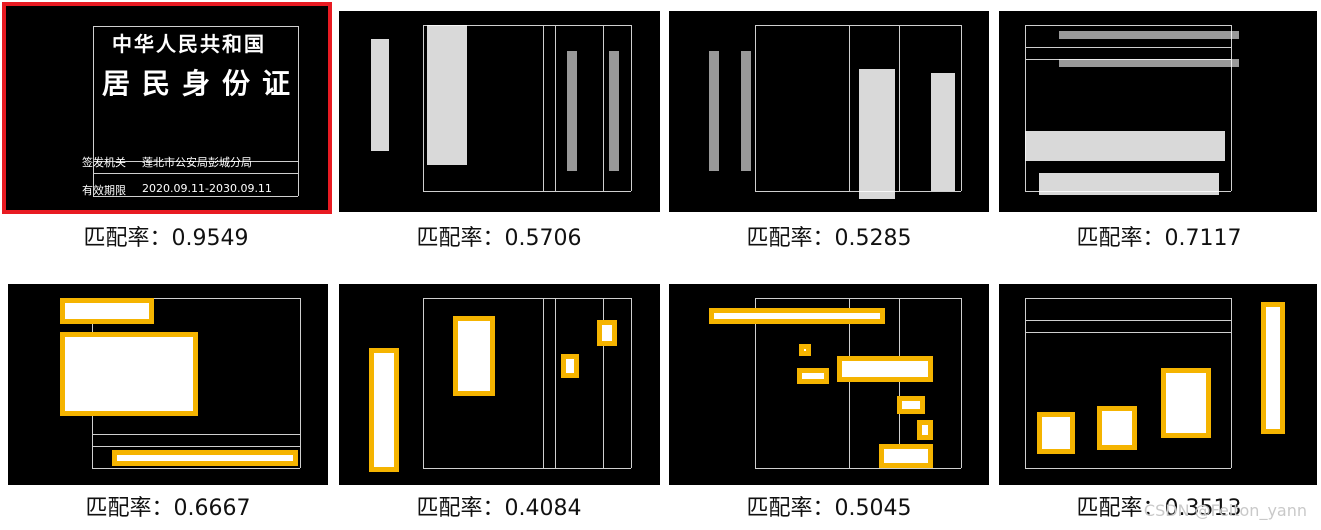 Image resolution: width=1321 pixels, height=530 pixels. What do you see at coordinates (1225, 510) in the screenshot?
I see `watermark: CSDN @Felton_yann` at bounding box center [1225, 510].